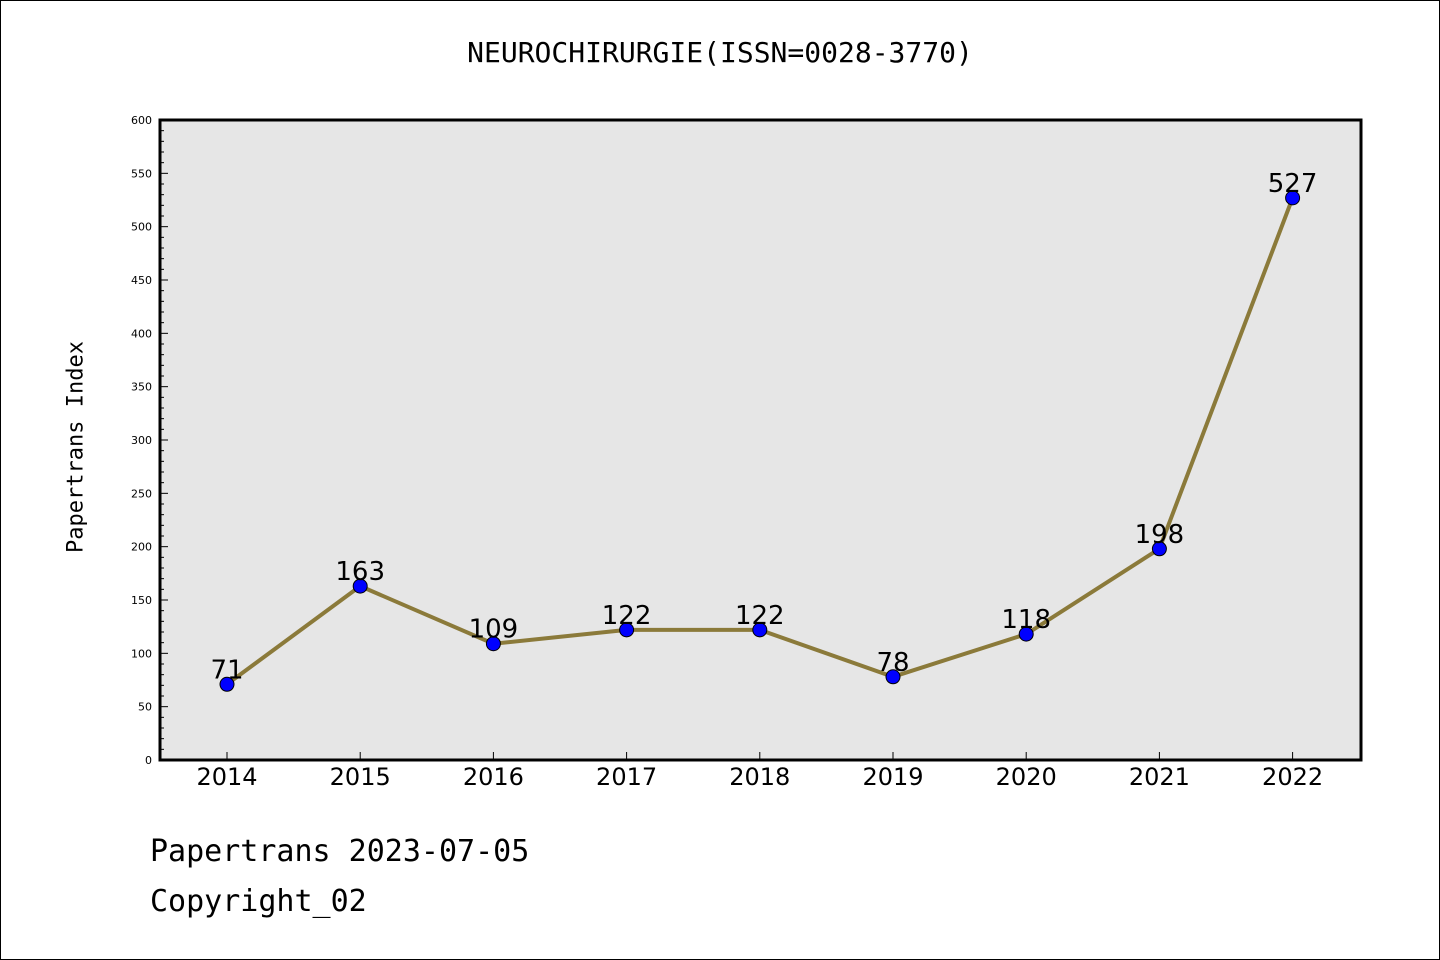 This screenshot has width=1440, height=960. Describe the element at coordinates (141, 227) in the screenshot. I see `y-tick-label: 500` at that location.